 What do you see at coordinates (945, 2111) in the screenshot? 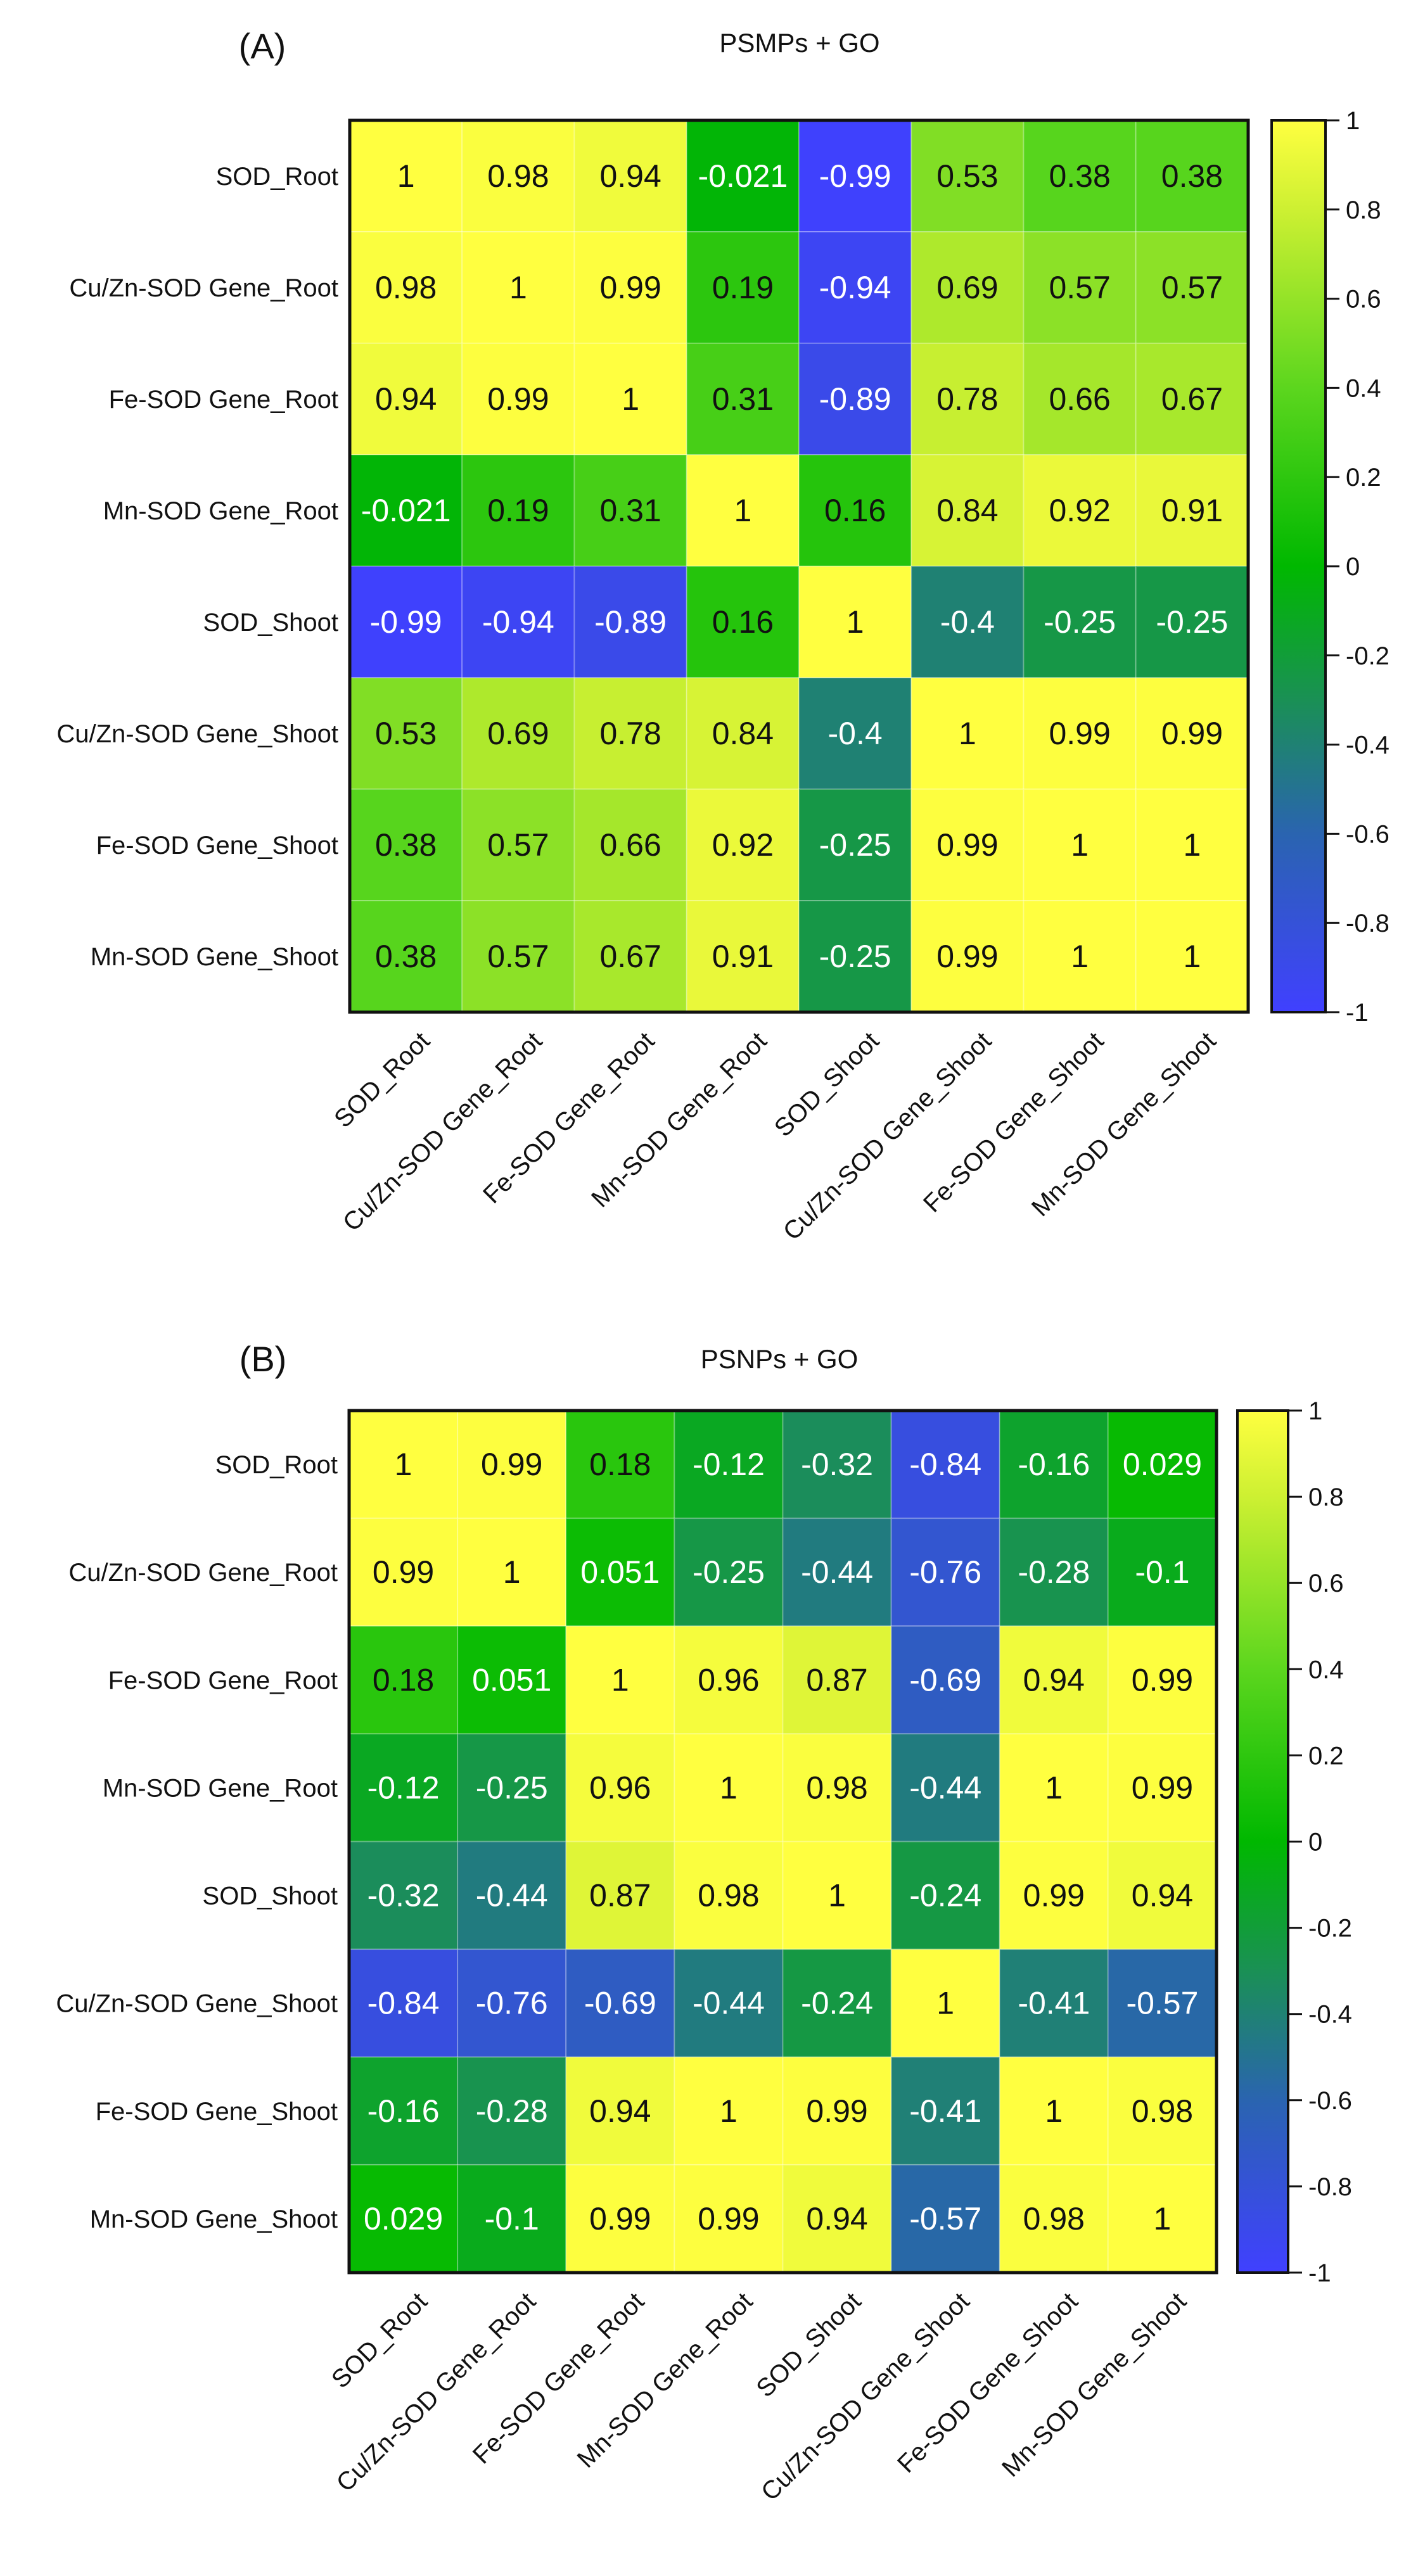
I see `cell-value-label: -0.41` at bounding box center [945, 2111].